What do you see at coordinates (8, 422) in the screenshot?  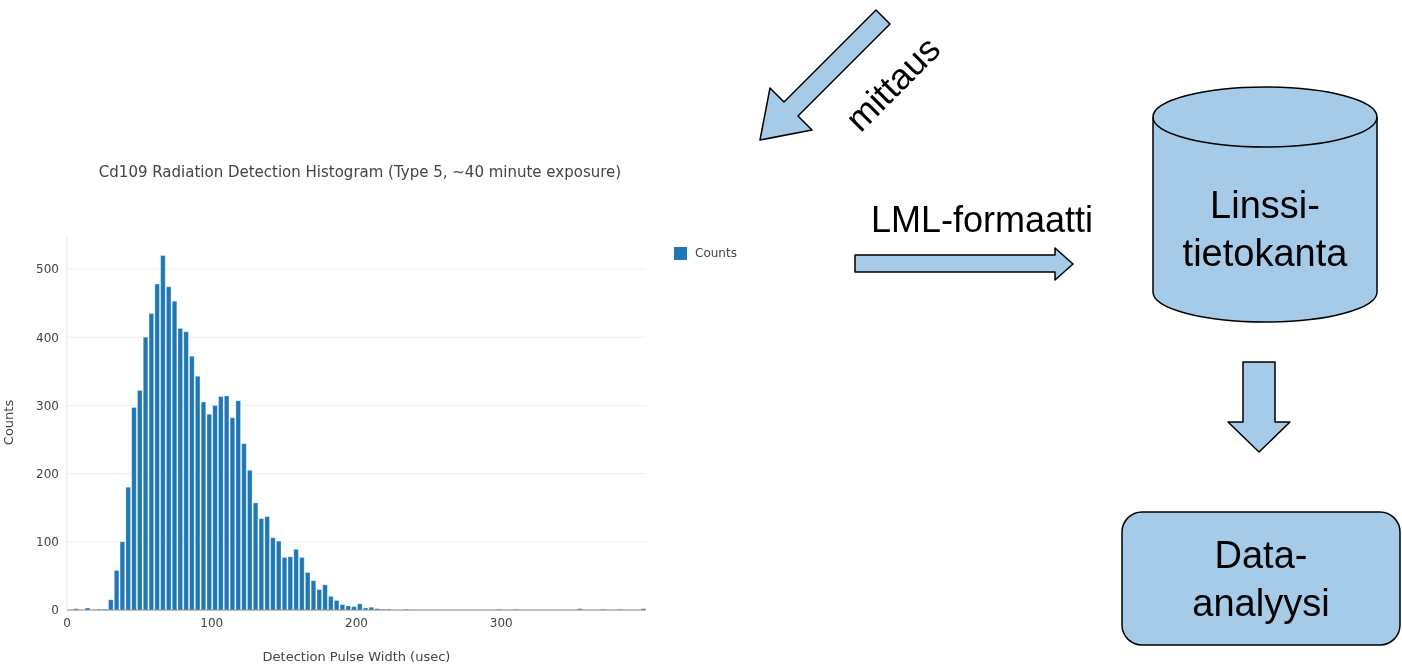 I see `y-axis-title: Counts` at bounding box center [8, 422].